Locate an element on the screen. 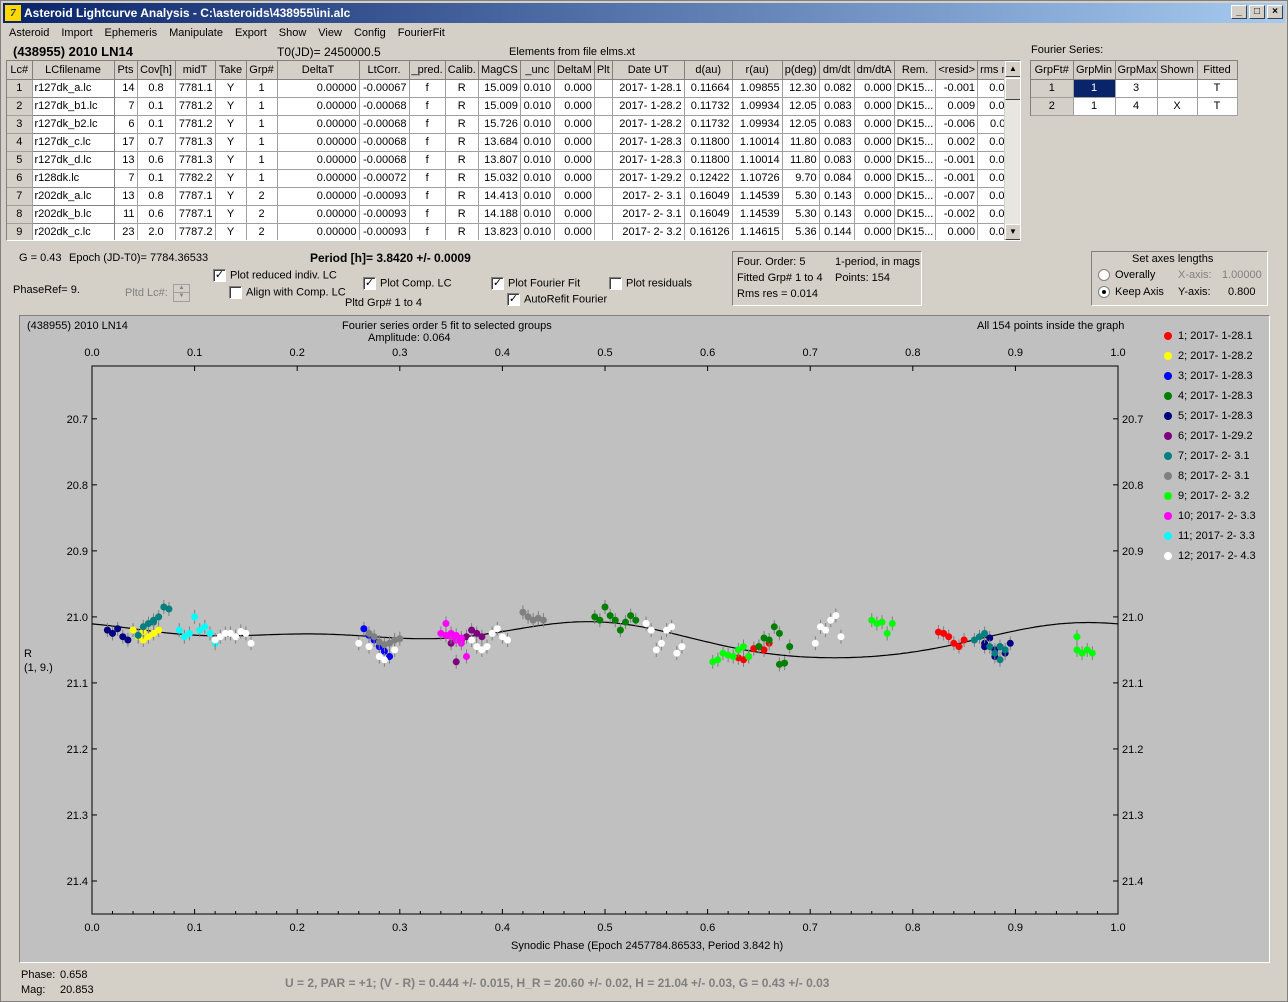 This screenshot has width=1288, height=1002. table-cell: 0.083 is located at coordinates (837, 124).